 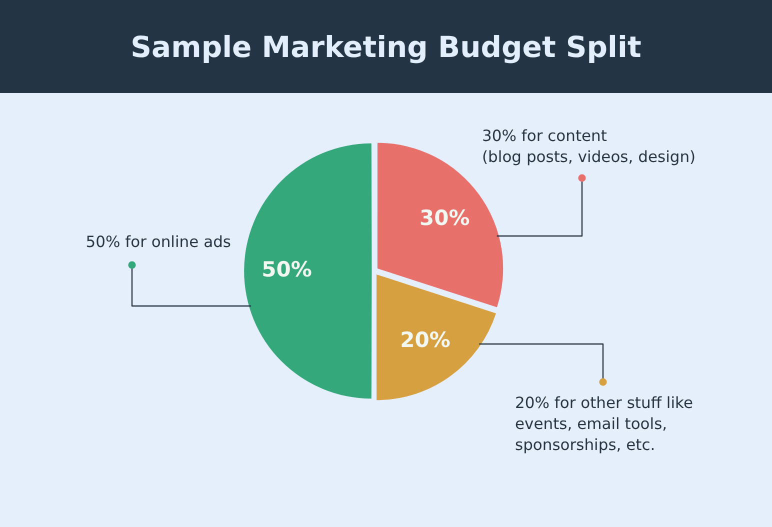 What do you see at coordinates (604, 424) in the screenshot?
I see `legend-label: 20% for other stuff like events, email tools, sponsorships, etc.` at bounding box center [604, 424].